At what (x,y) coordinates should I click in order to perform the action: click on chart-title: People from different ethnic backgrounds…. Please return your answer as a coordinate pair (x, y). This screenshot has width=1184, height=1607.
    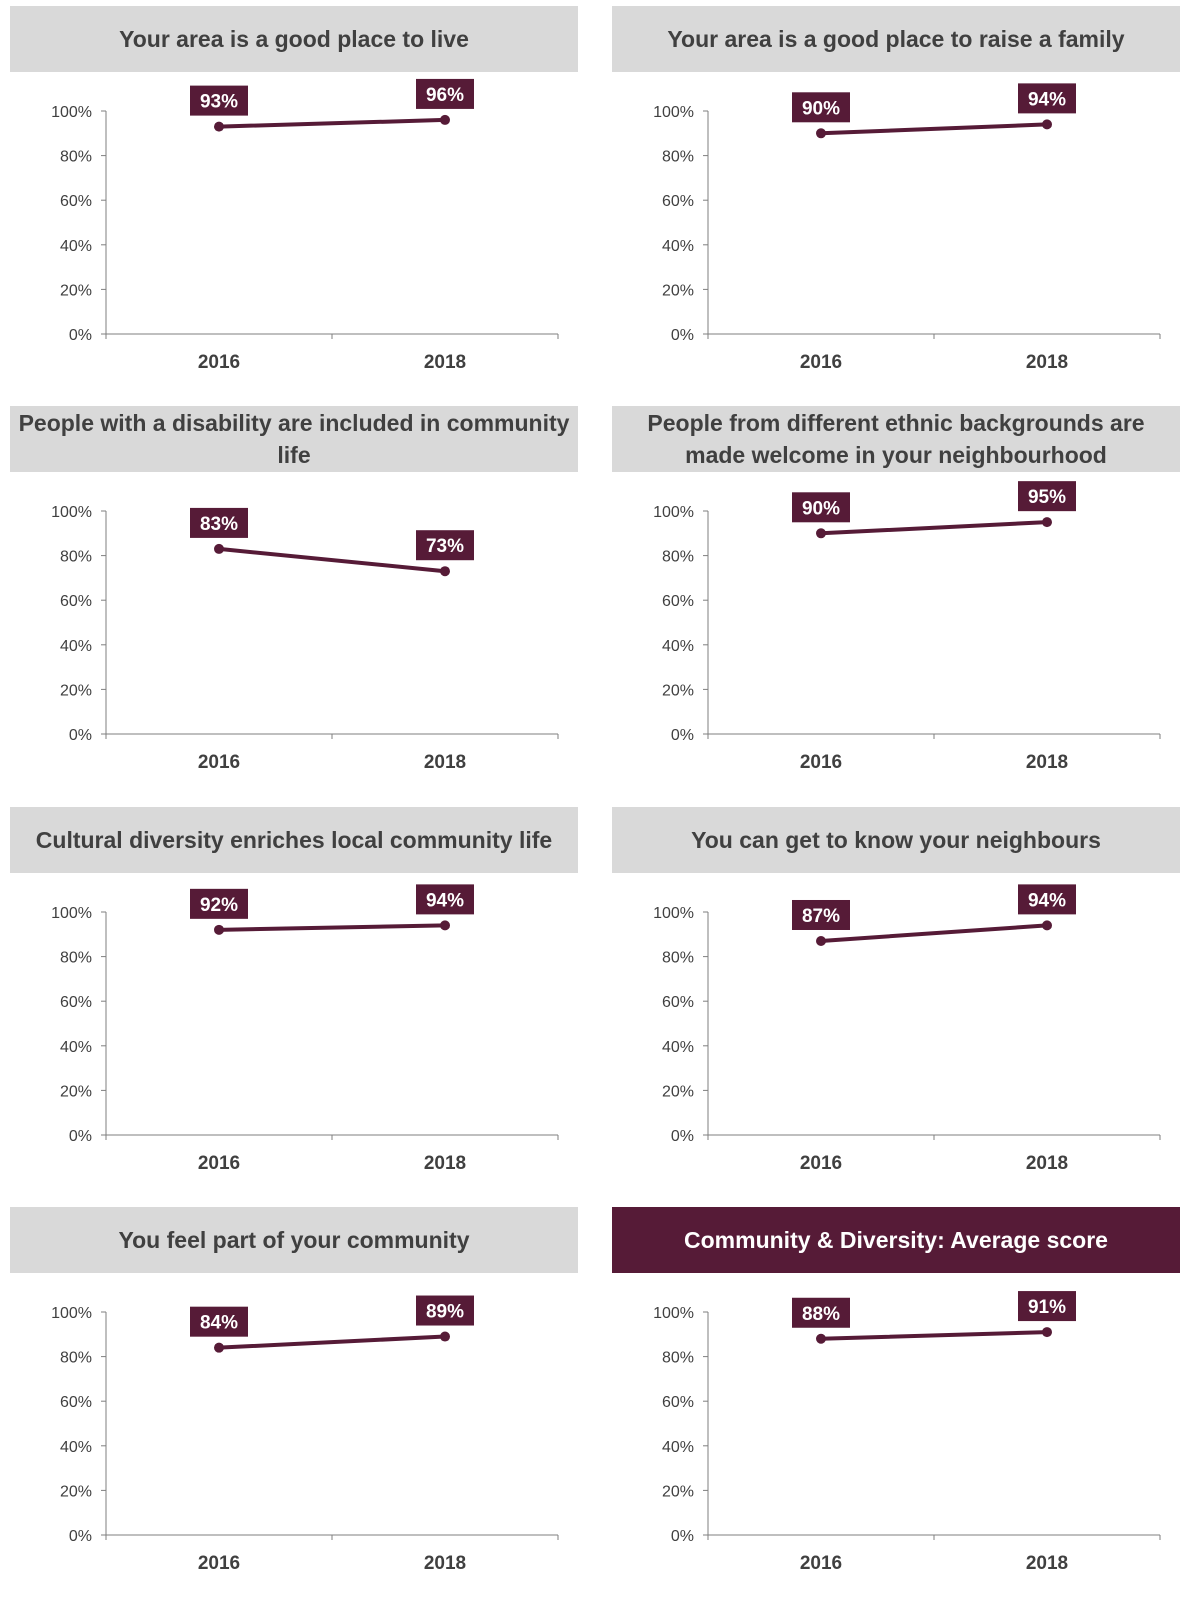
    Looking at the image, I should click on (896, 439).